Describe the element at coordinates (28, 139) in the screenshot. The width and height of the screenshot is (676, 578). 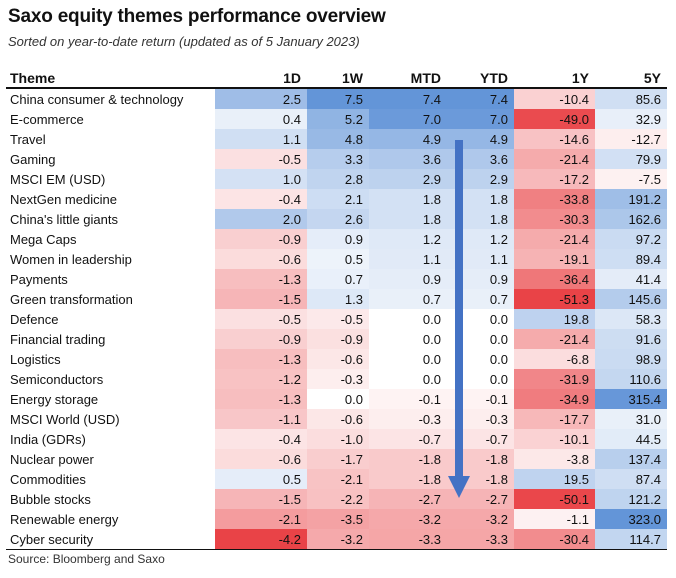
I see `theme-name: Travel` at that location.